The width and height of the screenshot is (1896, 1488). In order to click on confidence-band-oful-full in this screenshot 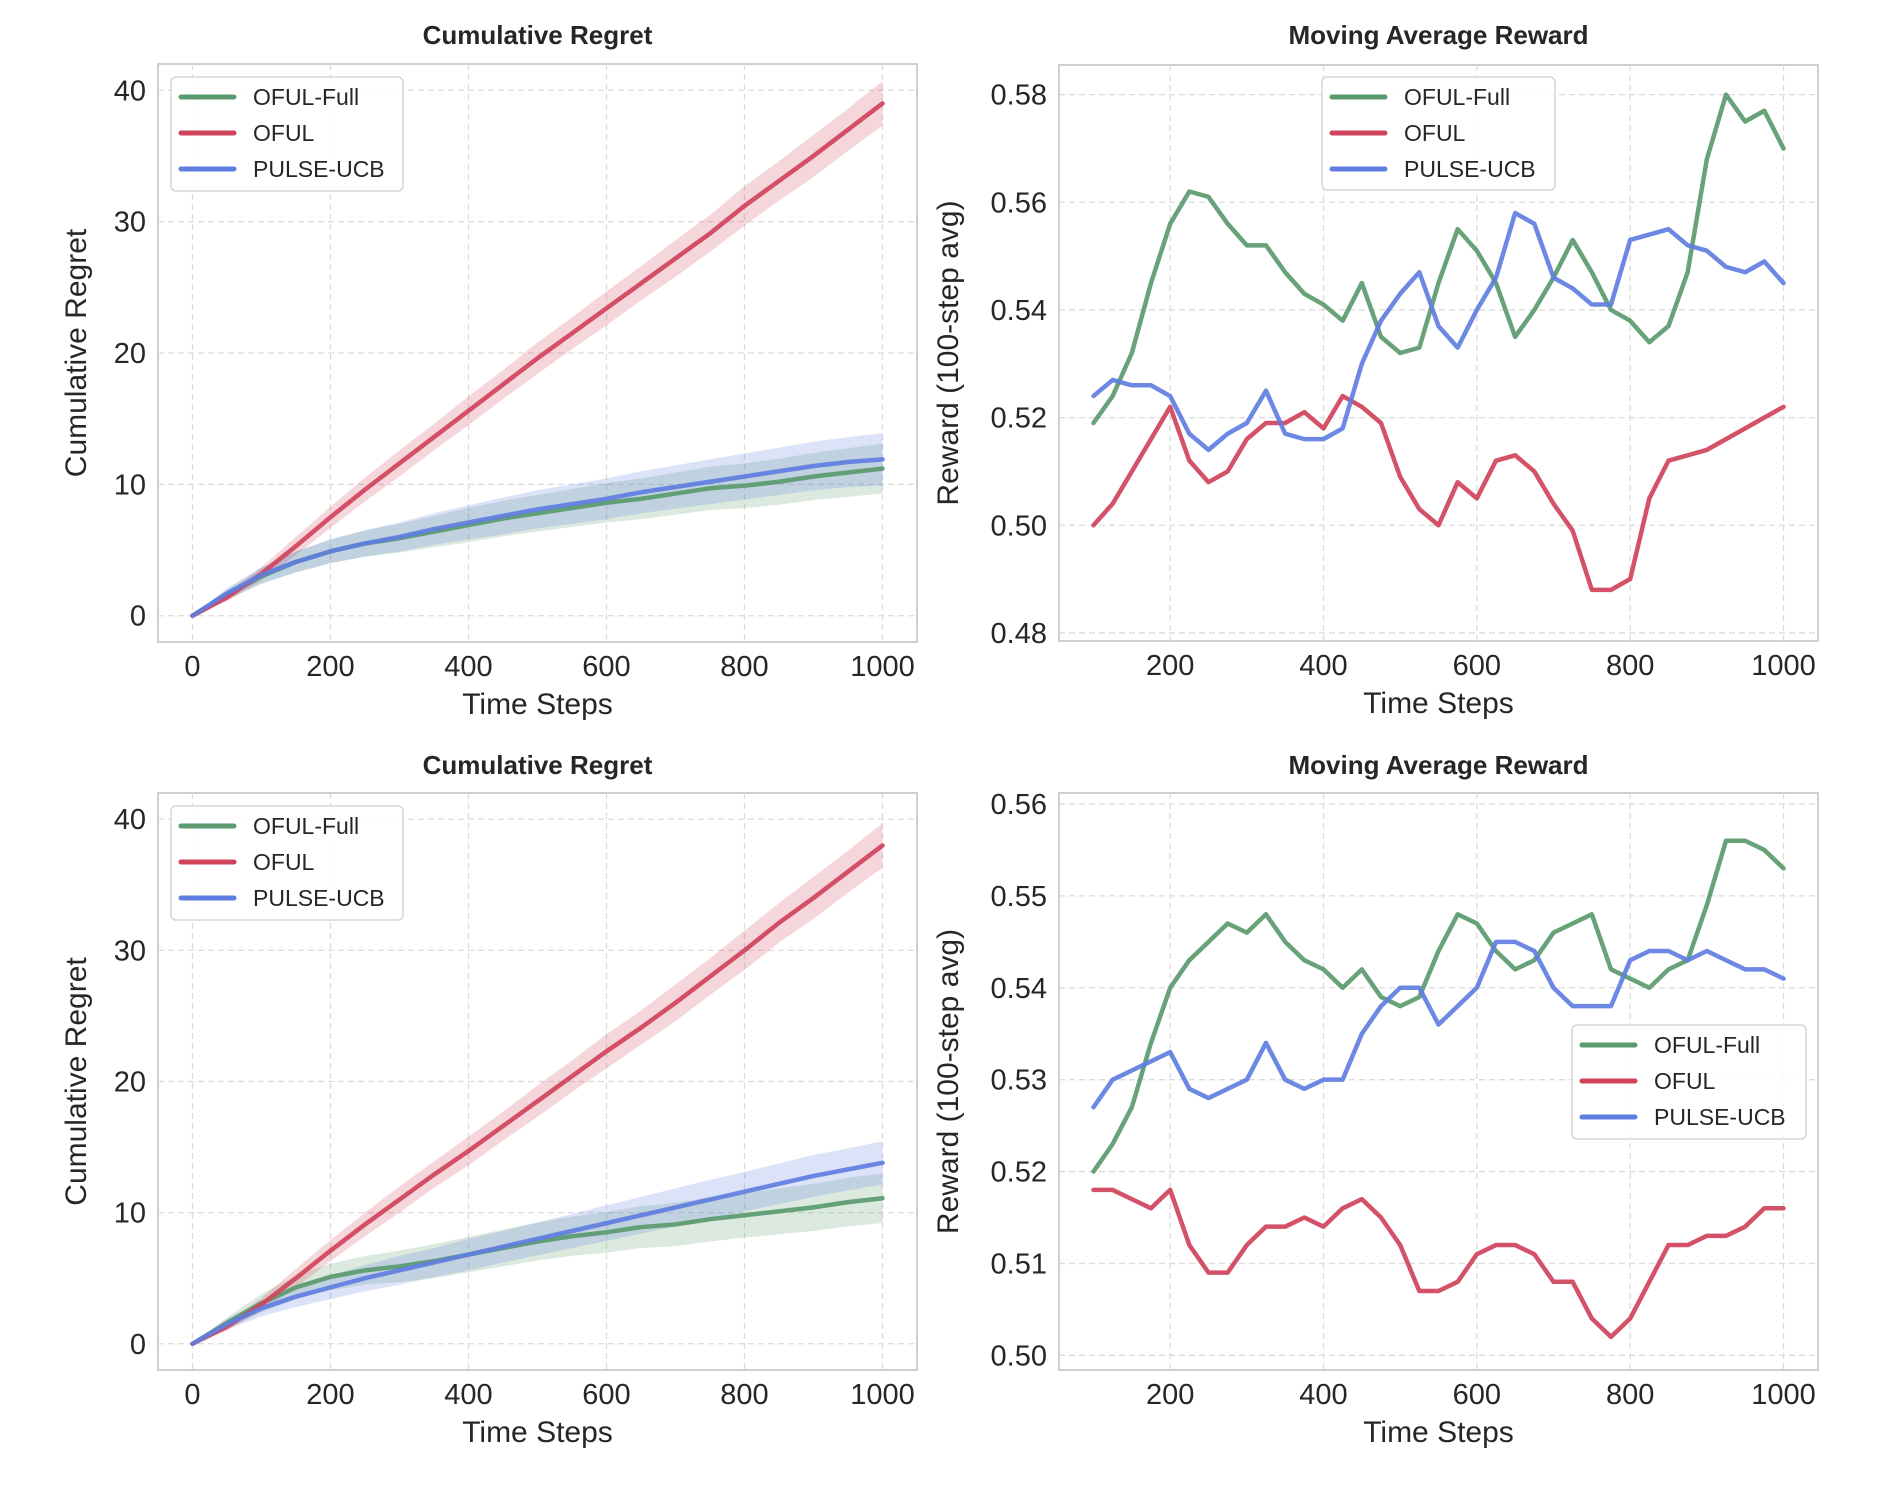, I will do `click(537, 1258)`.